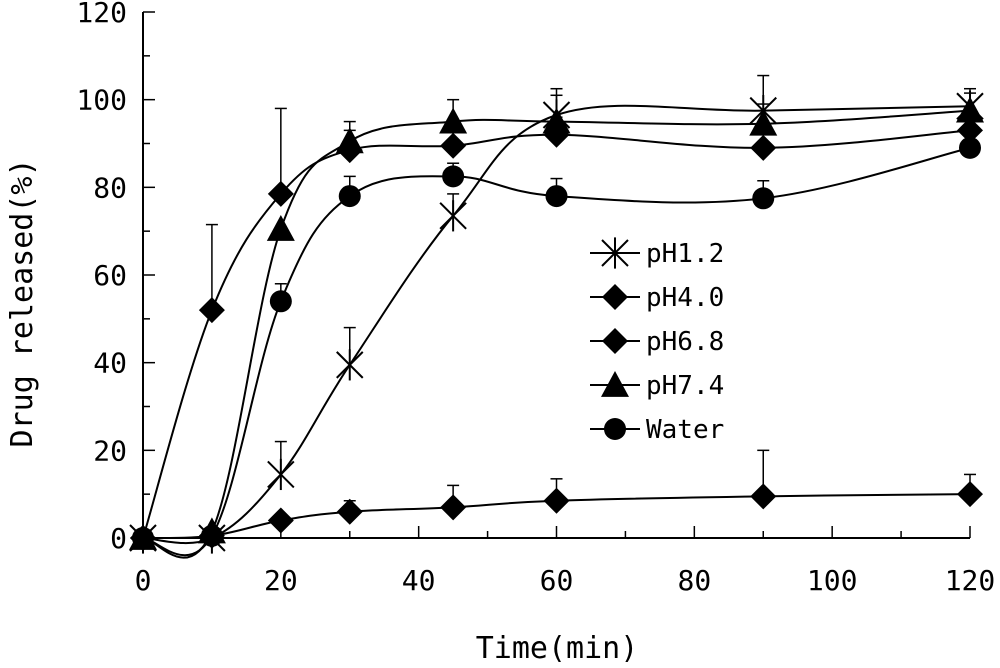 This screenshot has height=668, width=1000. I want to click on legend-label-ph4-0: pH4.0, so click(685, 298).